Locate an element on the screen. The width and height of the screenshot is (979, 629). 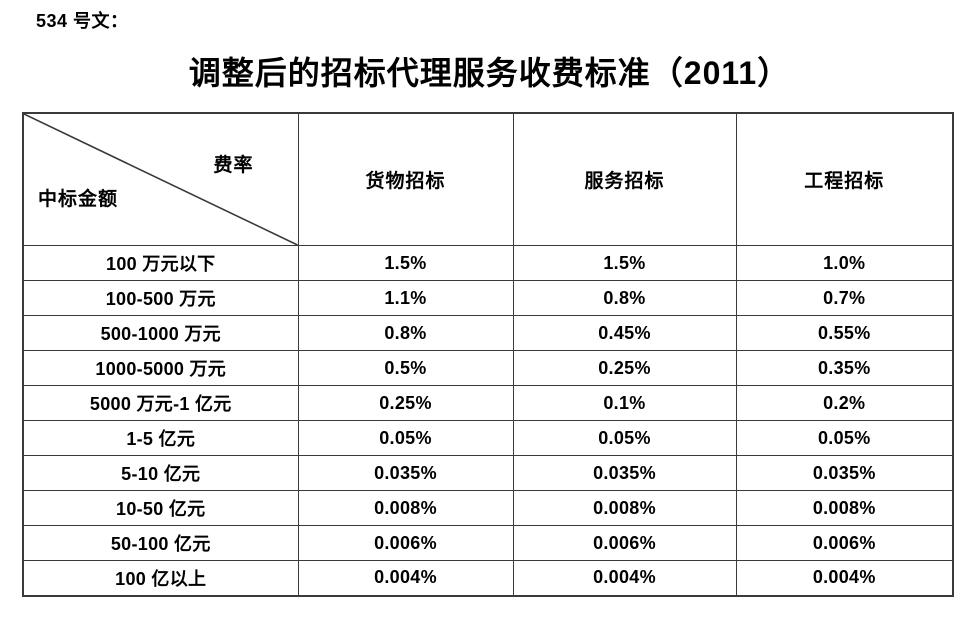
amount-cell: 100 亿以上 is located at coordinates (160, 578).